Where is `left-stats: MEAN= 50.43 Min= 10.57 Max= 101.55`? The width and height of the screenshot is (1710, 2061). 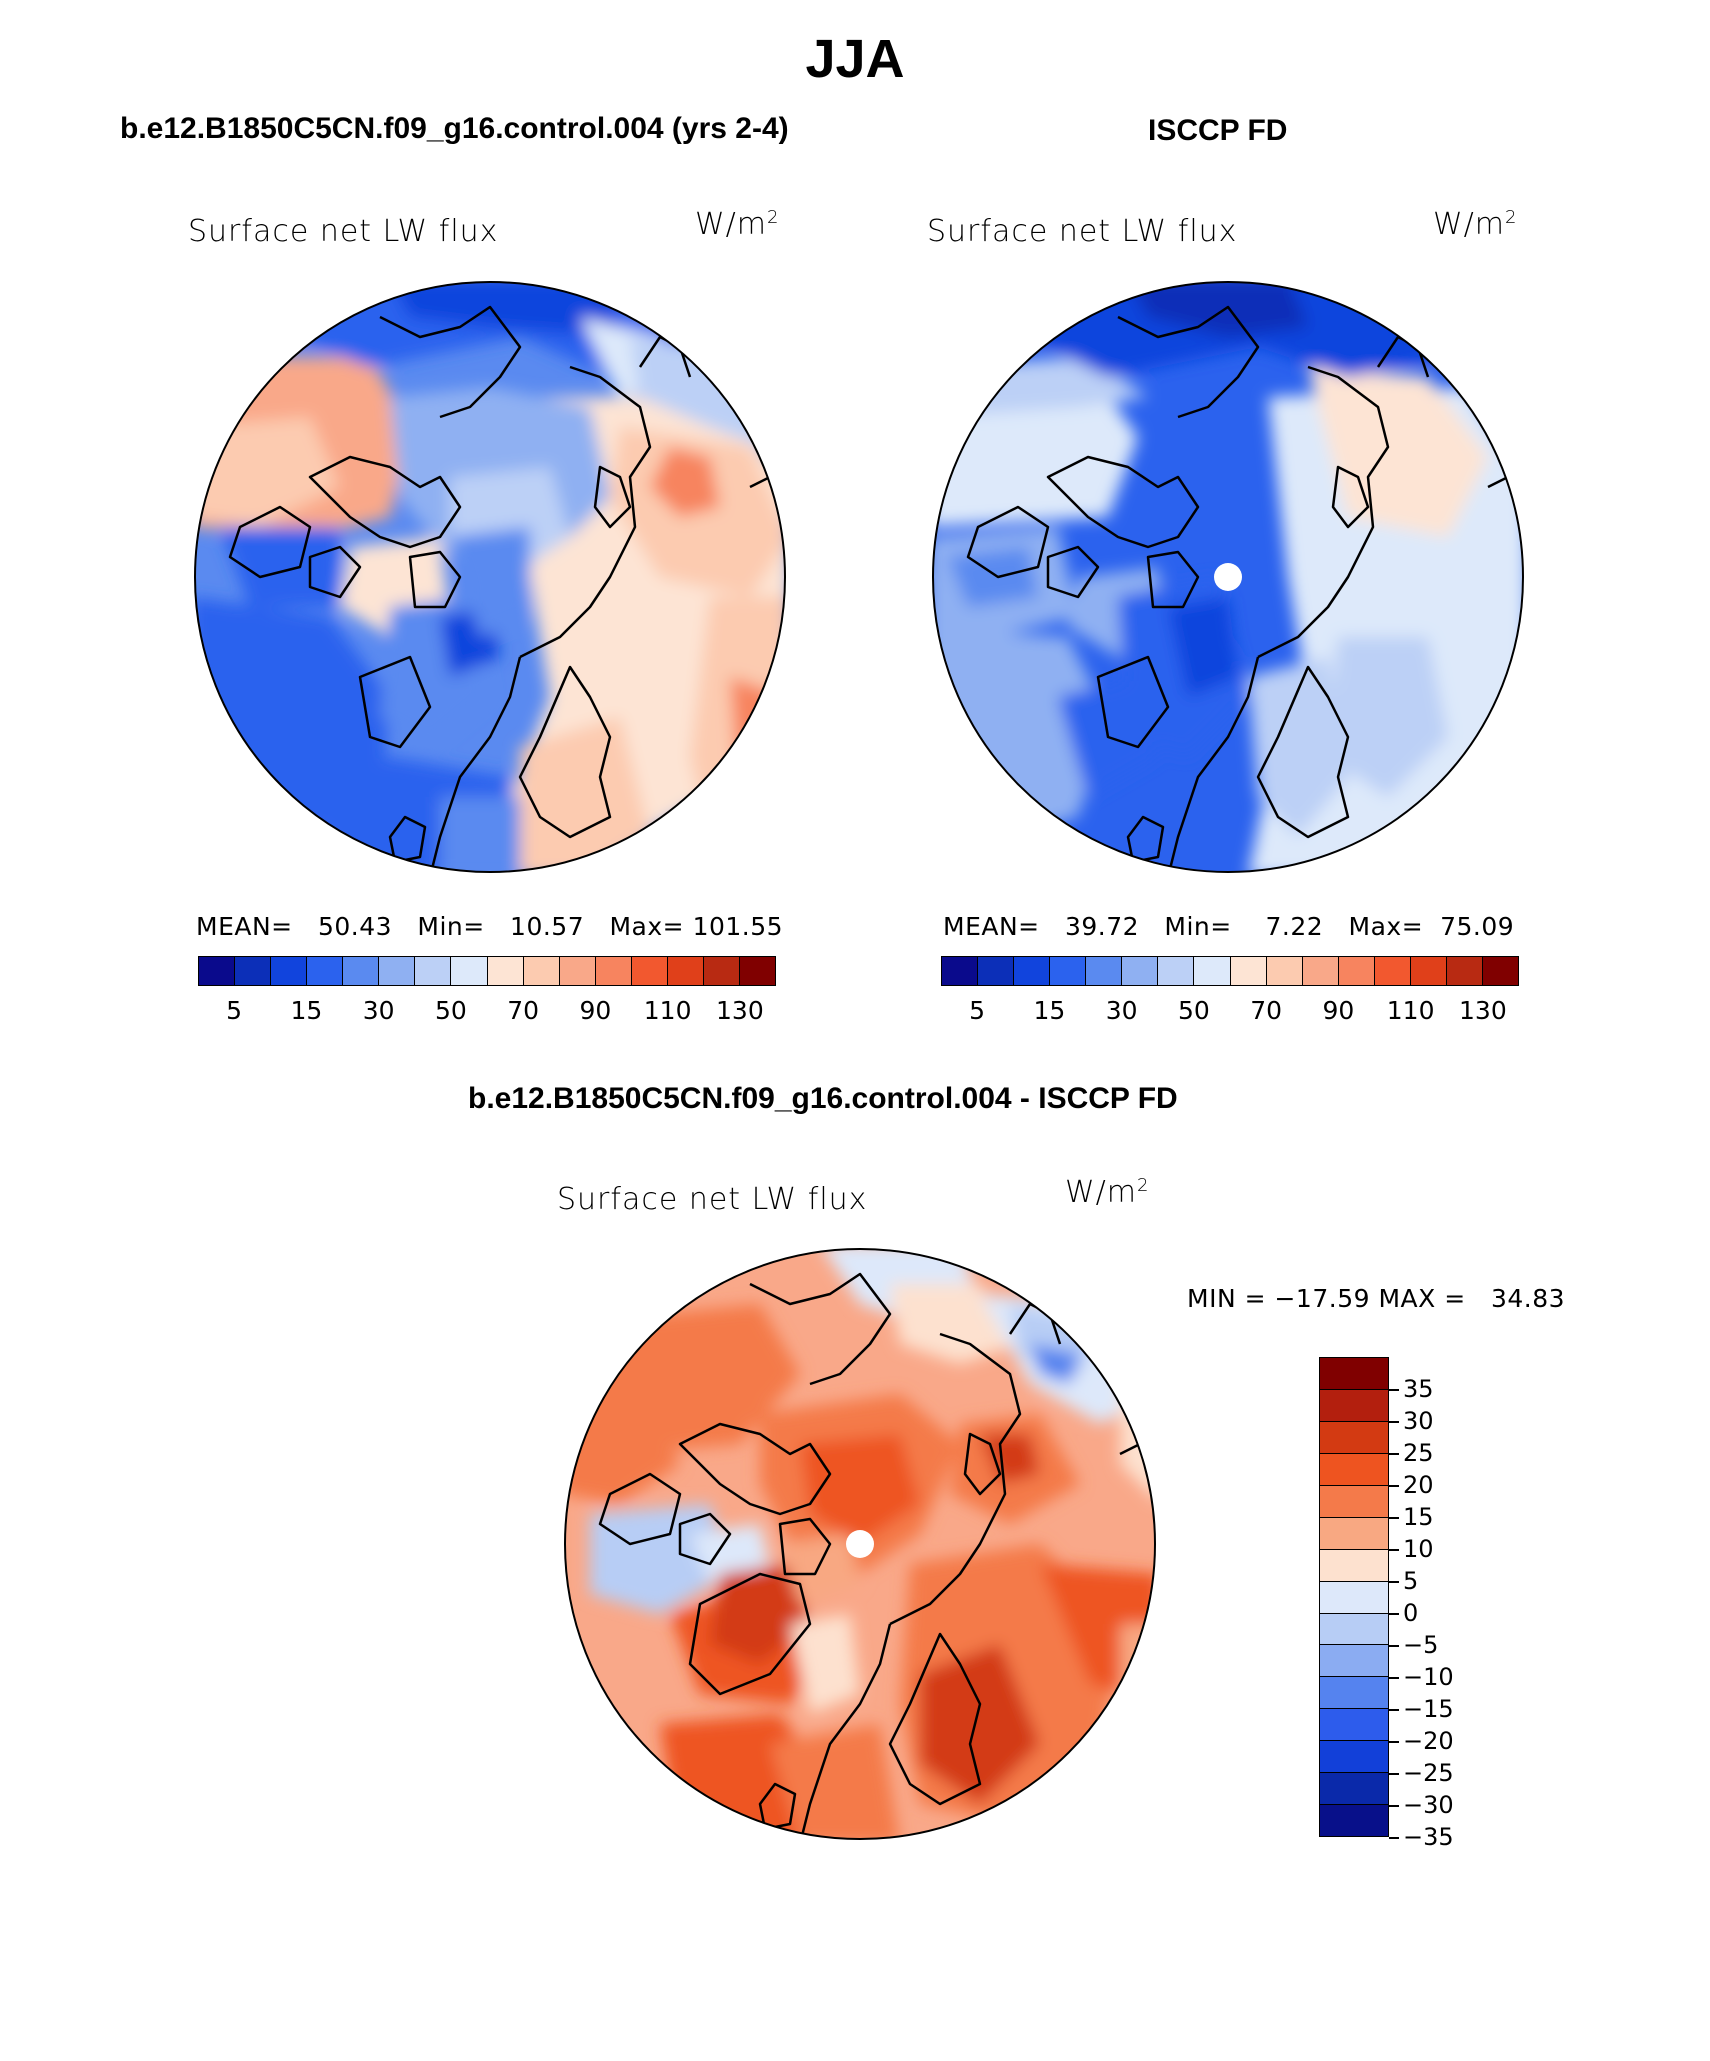 left-stats: MEAN= 50.43 Min= 10.57 Max= 101.55 is located at coordinates (490, 926).